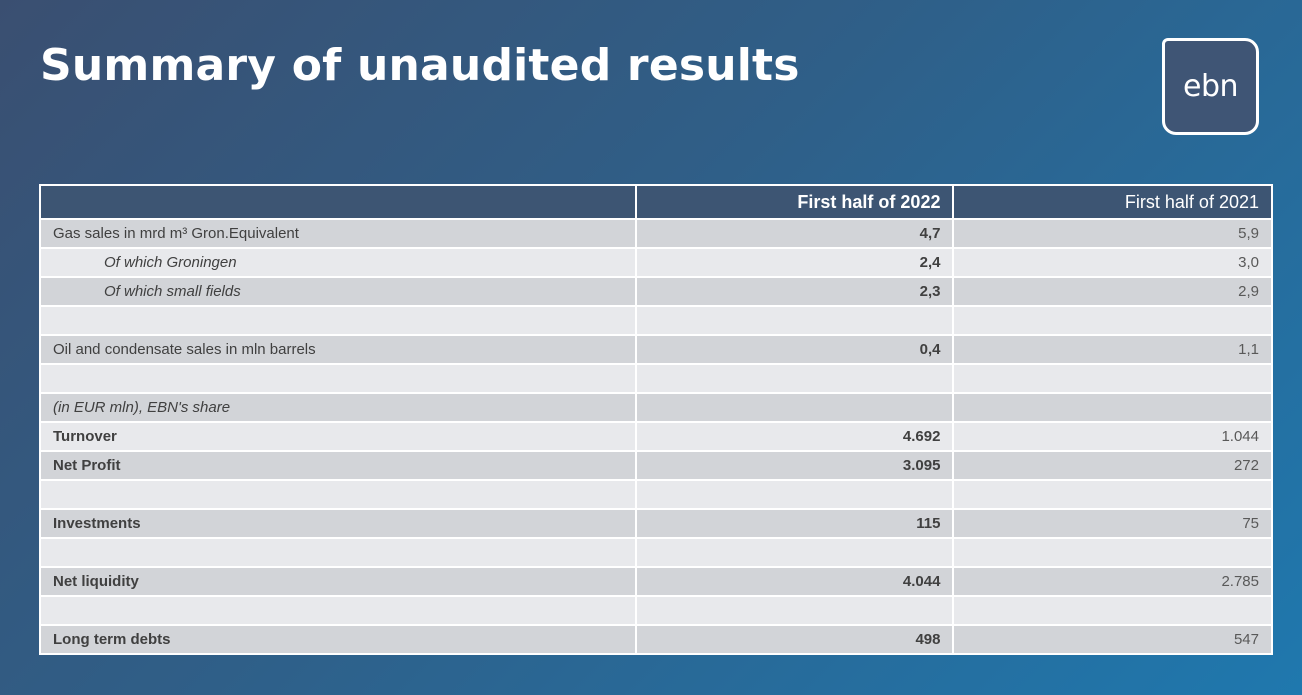 Image resolution: width=1302 pixels, height=695 pixels. What do you see at coordinates (338, 581) in the screenshot?
I see `row-label: Net liquidity` at bounding box center [338, 581].